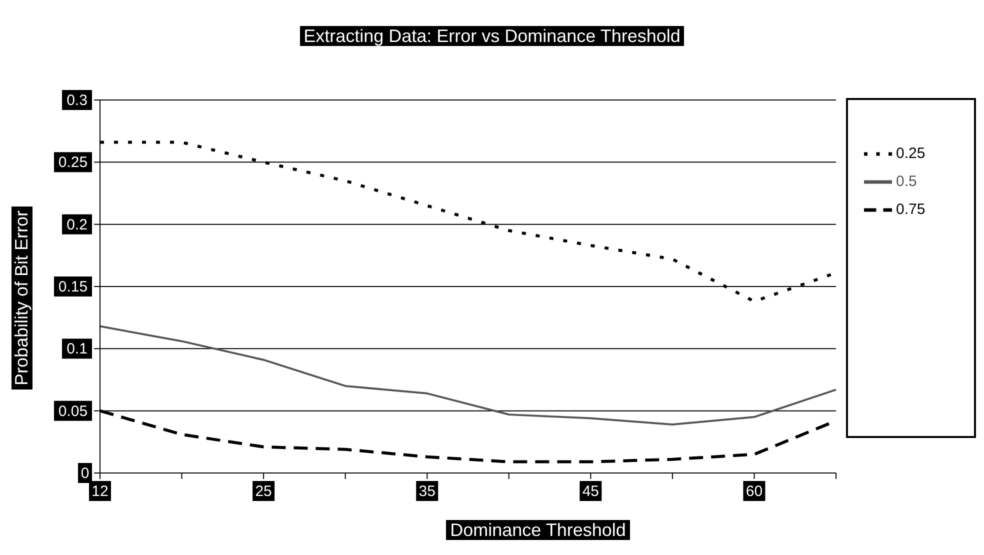  Describe the element at coordinates (73, 411) in the screenshot. I see `y-tick-label: 0.05` at that location.